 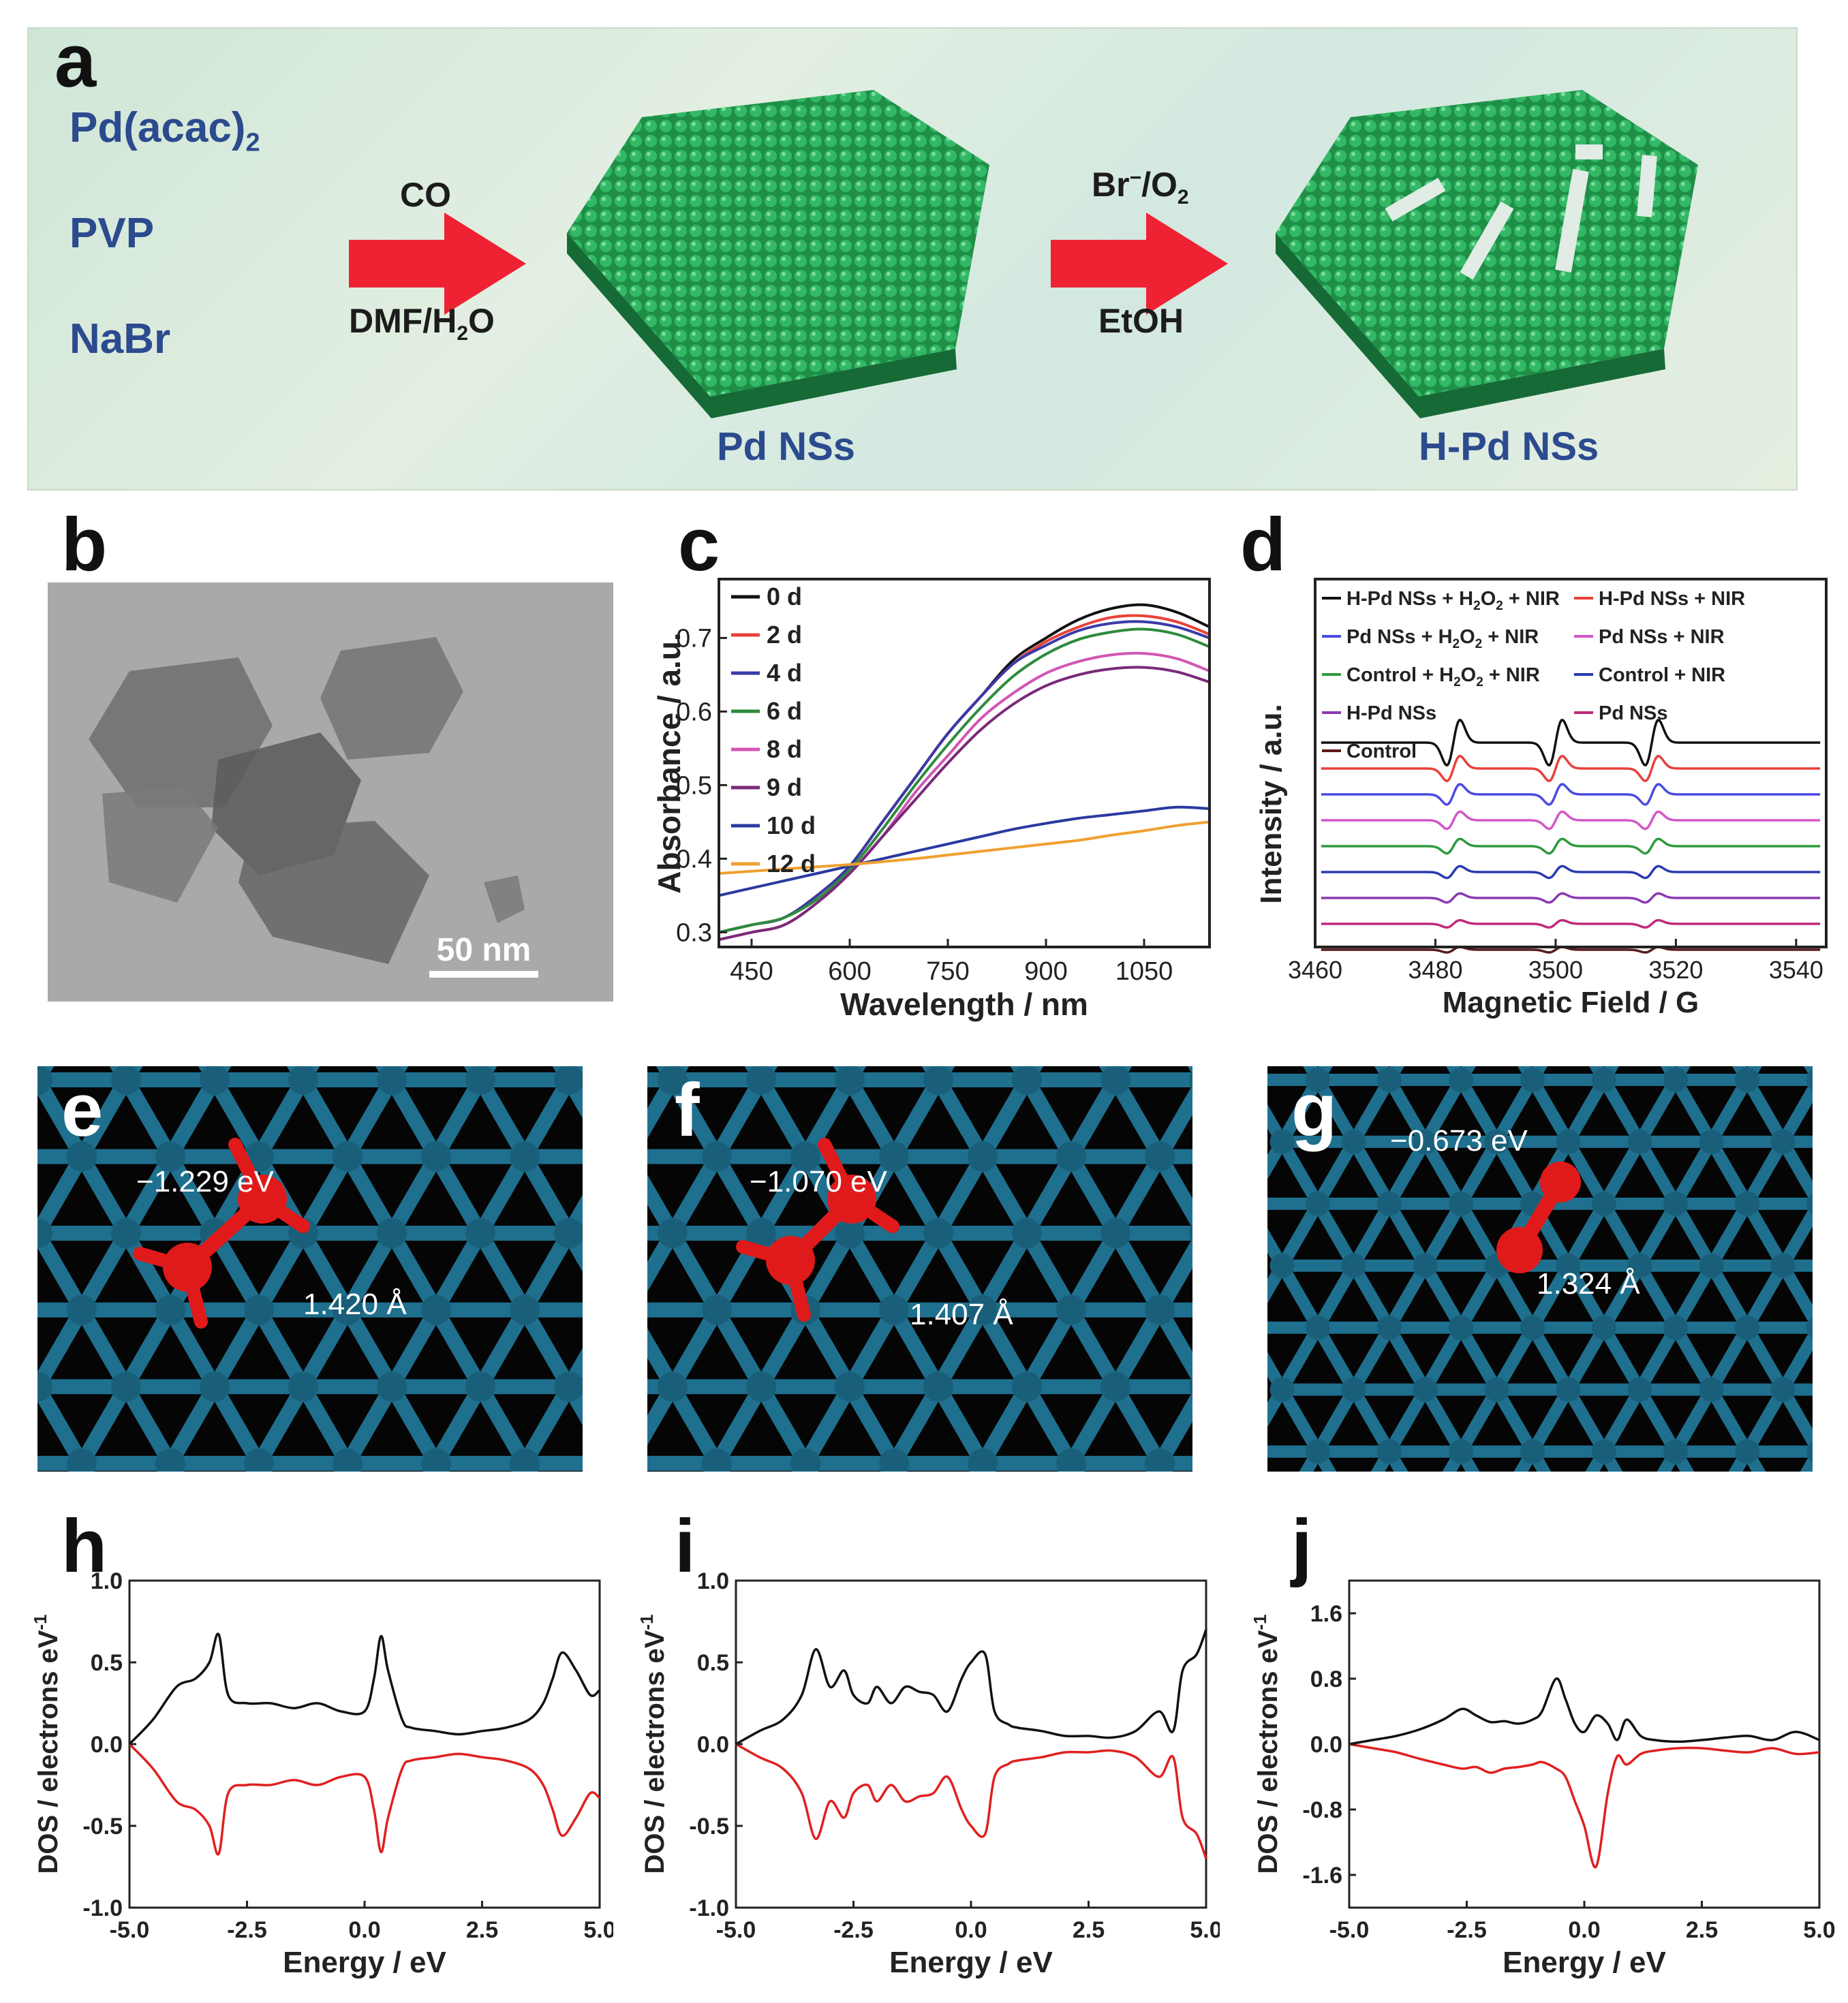 What do you see at coordinates (784, 673) in the screenshot?
I see `legend-label: 4 d` at bounding box center [784, 673].